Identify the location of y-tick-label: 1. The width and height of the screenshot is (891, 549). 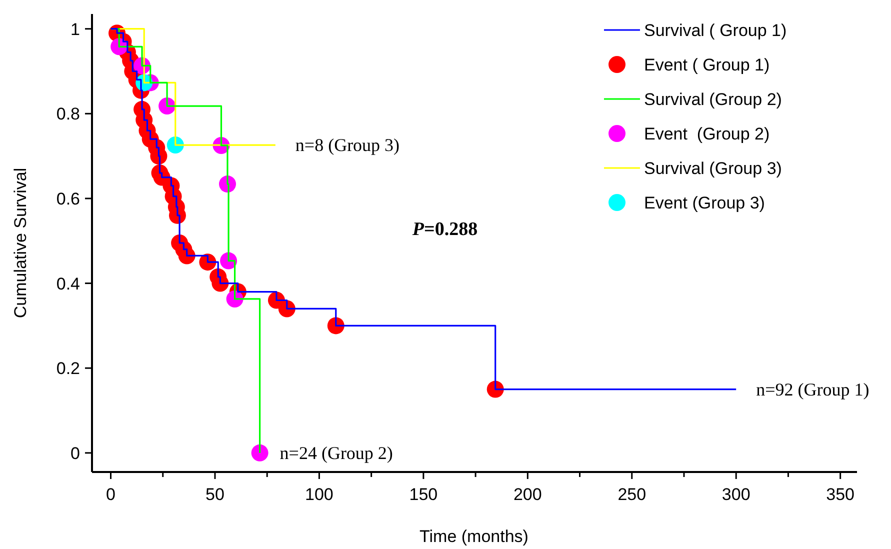
(75, 29).